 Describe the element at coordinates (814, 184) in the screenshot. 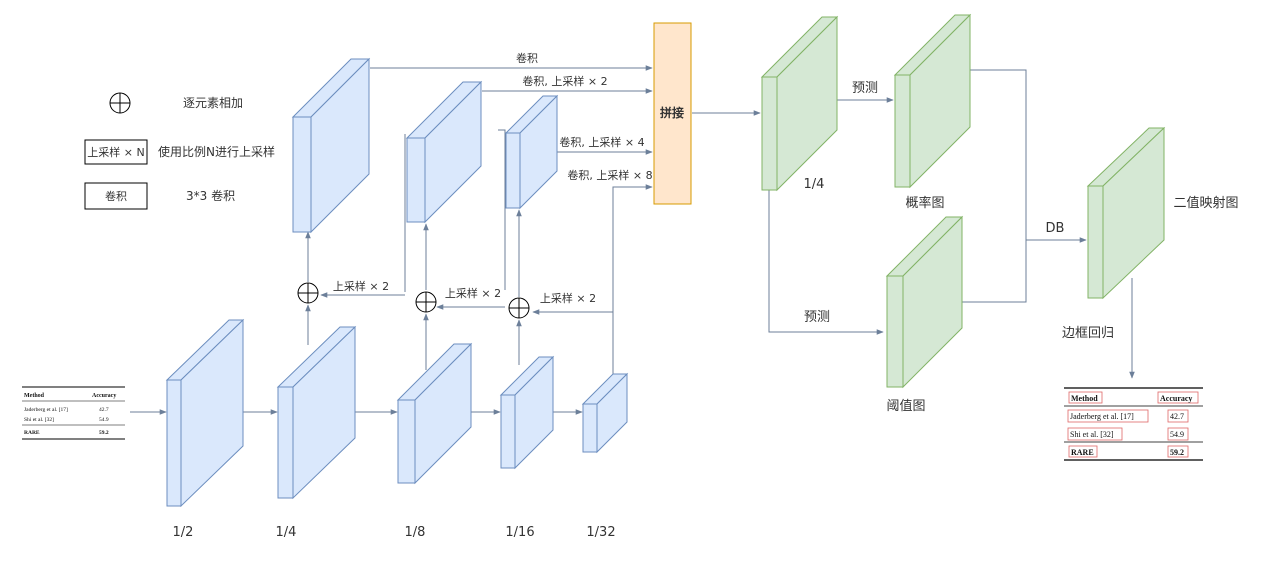

I see `fused-feature-scale-label: 1/4` at that location.